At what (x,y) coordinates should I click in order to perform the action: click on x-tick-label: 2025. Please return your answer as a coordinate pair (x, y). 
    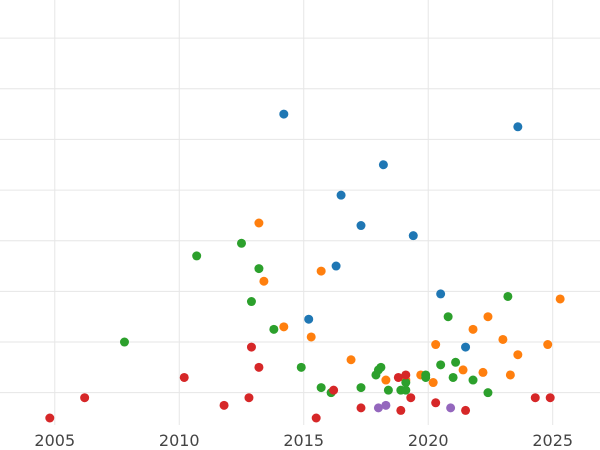
    Looking at the image, I should click on (552, 440).